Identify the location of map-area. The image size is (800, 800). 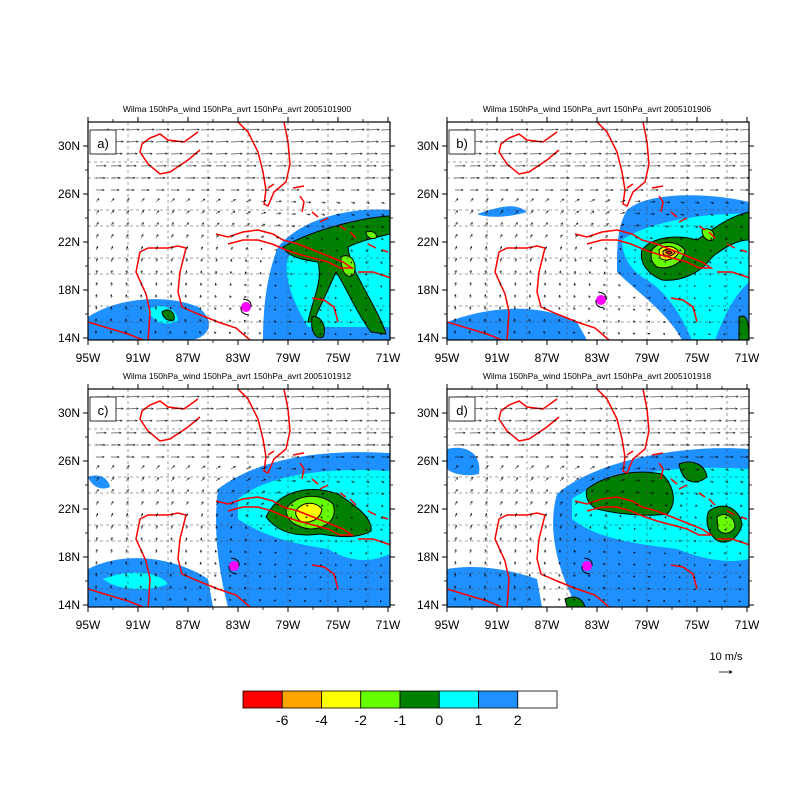
(239, 231).